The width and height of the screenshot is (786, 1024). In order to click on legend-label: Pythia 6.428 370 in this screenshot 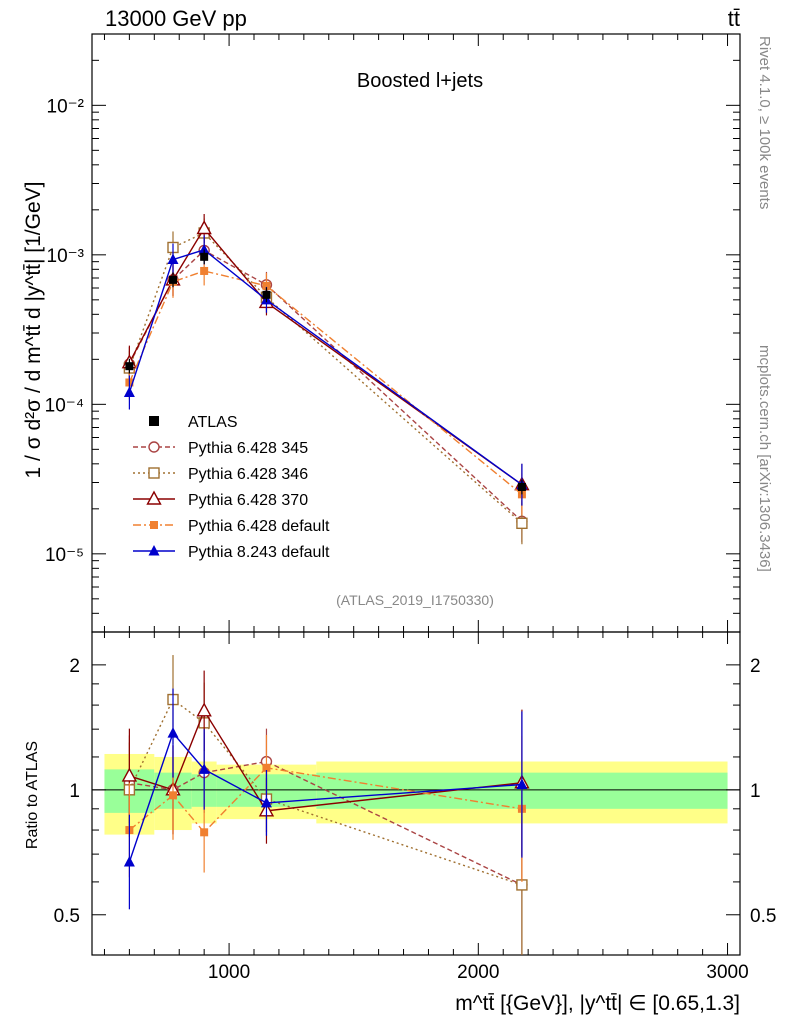, I will do `click(248, 500)`.